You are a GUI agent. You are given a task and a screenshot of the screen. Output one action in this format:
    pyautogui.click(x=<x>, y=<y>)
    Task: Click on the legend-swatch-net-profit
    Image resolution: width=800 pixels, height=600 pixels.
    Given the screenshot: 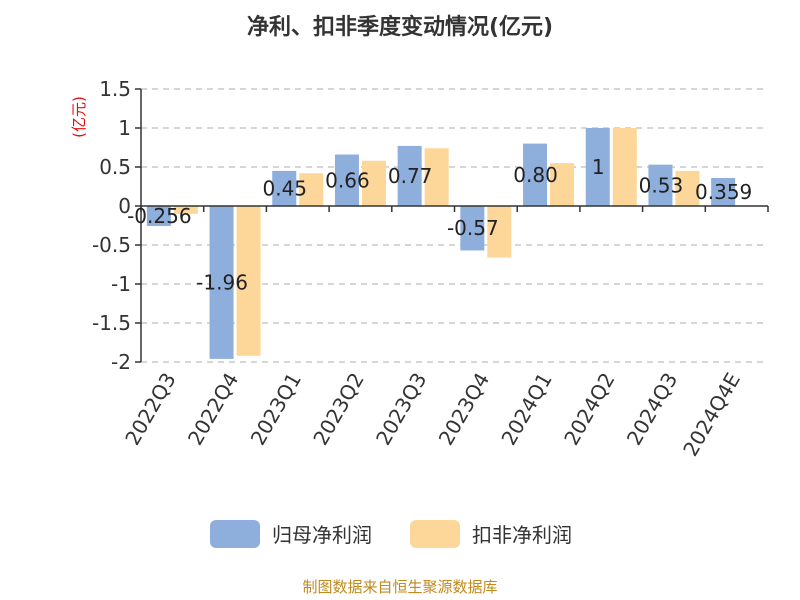 What is the action you would take?
    pyautogui.click(x=235, y=534)
    